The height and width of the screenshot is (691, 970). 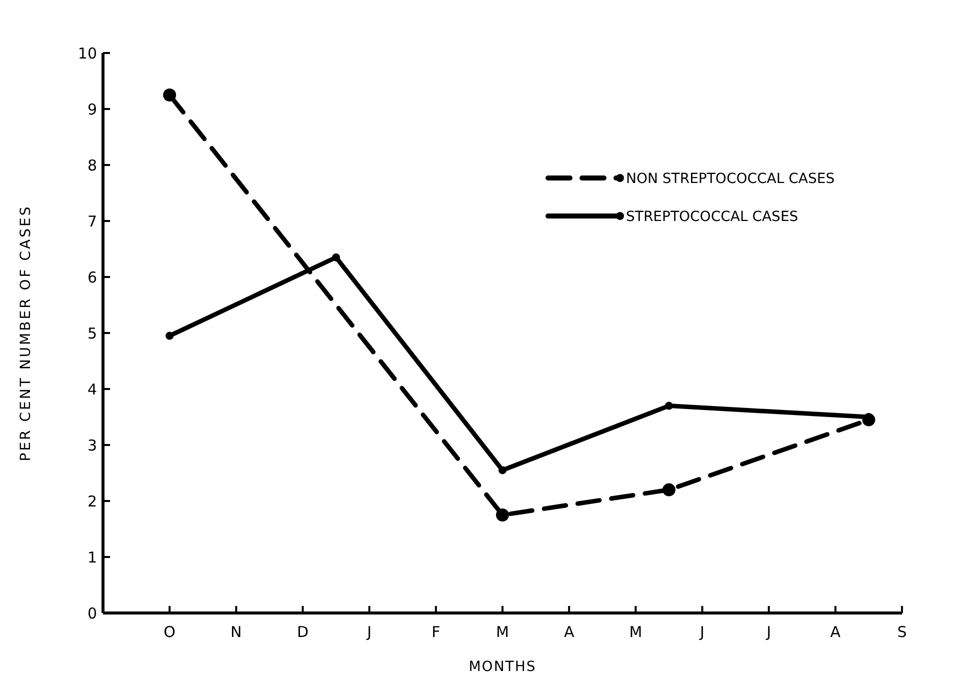 I want to click on x-tick-label: S, so click(x=902, y=632).